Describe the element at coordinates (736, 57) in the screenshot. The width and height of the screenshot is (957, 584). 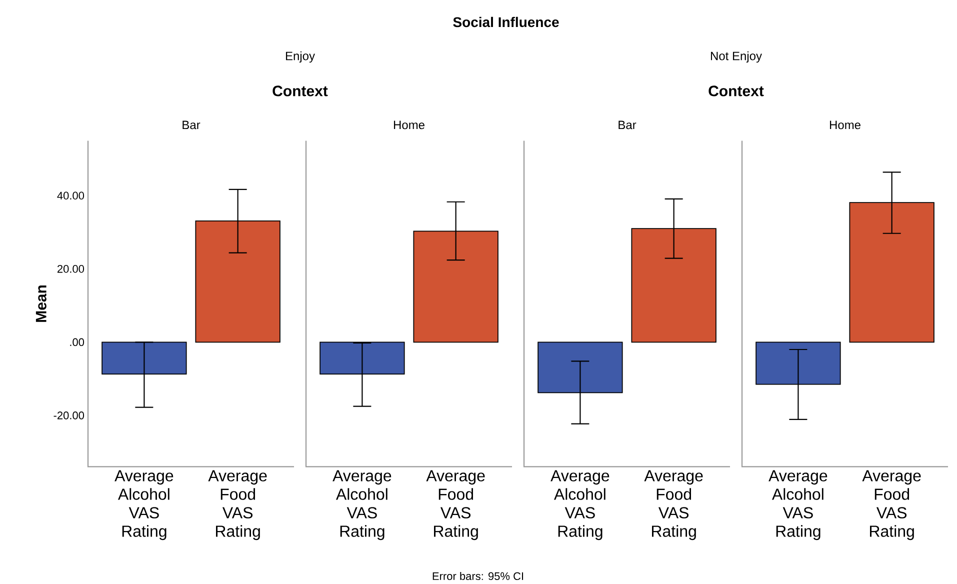
I see `text: Not Enjoy` at that location.